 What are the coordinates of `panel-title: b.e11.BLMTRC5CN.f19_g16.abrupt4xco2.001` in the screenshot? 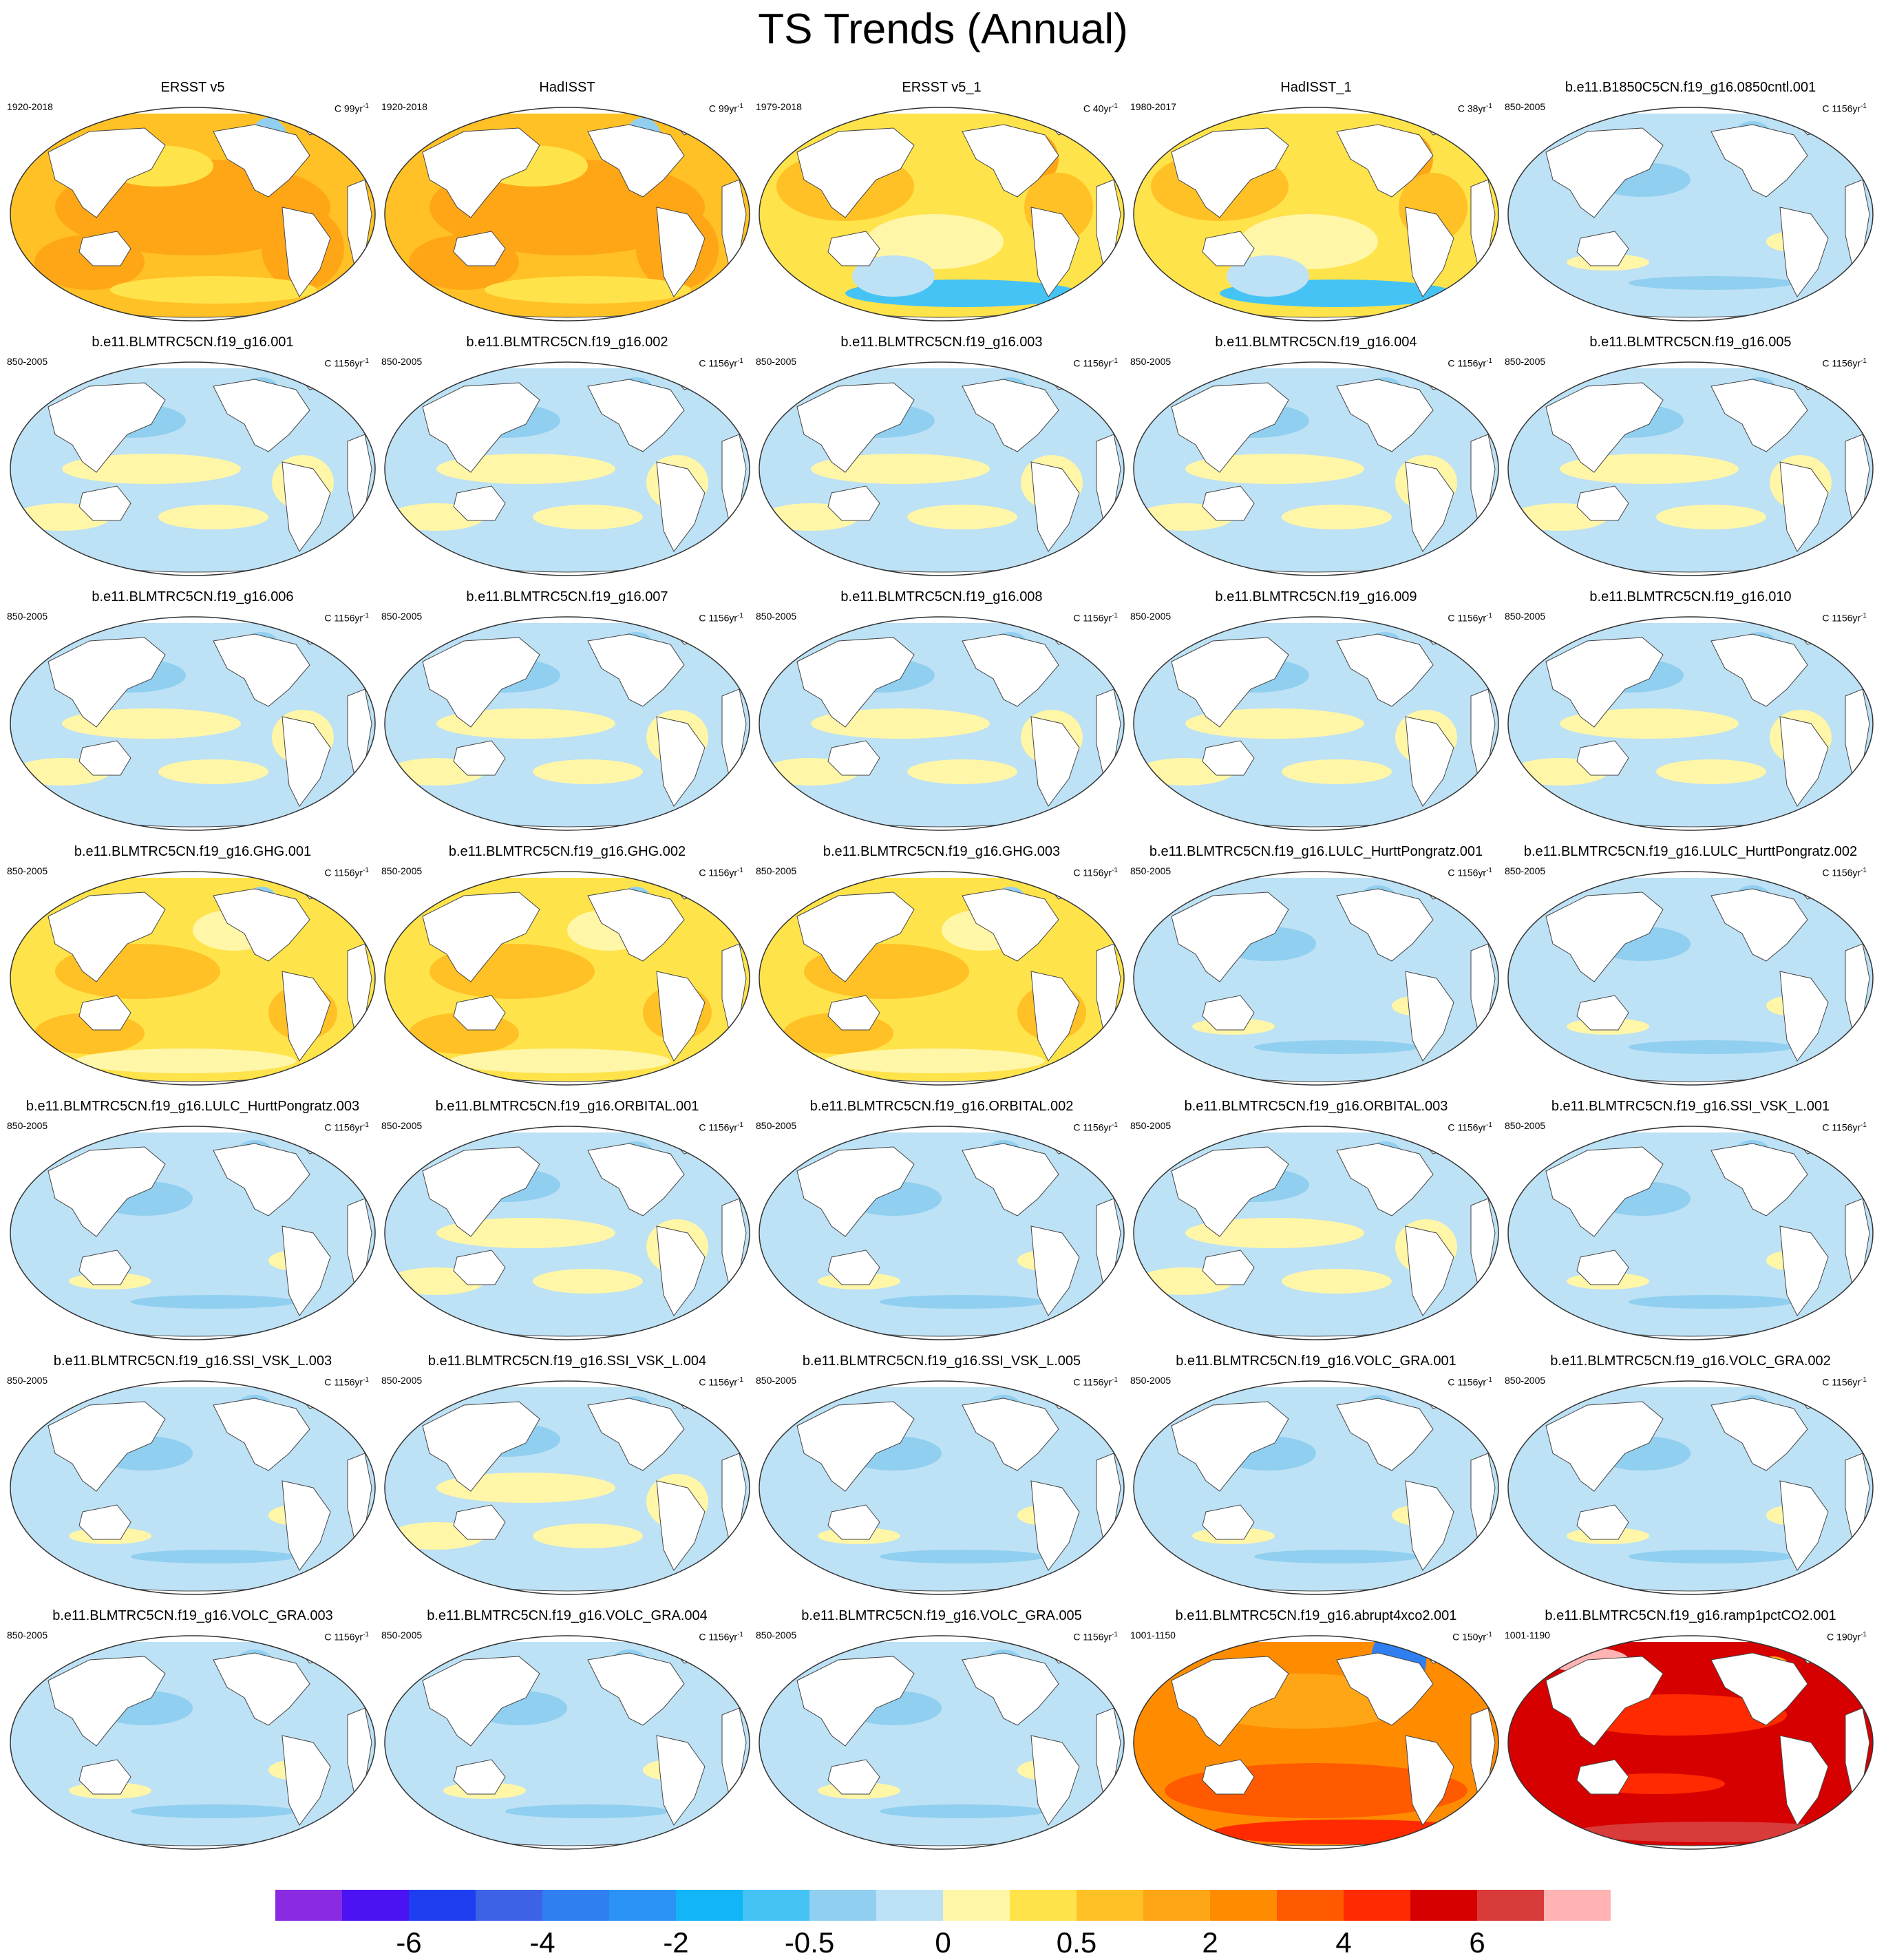 It's located at (1316, 1616).